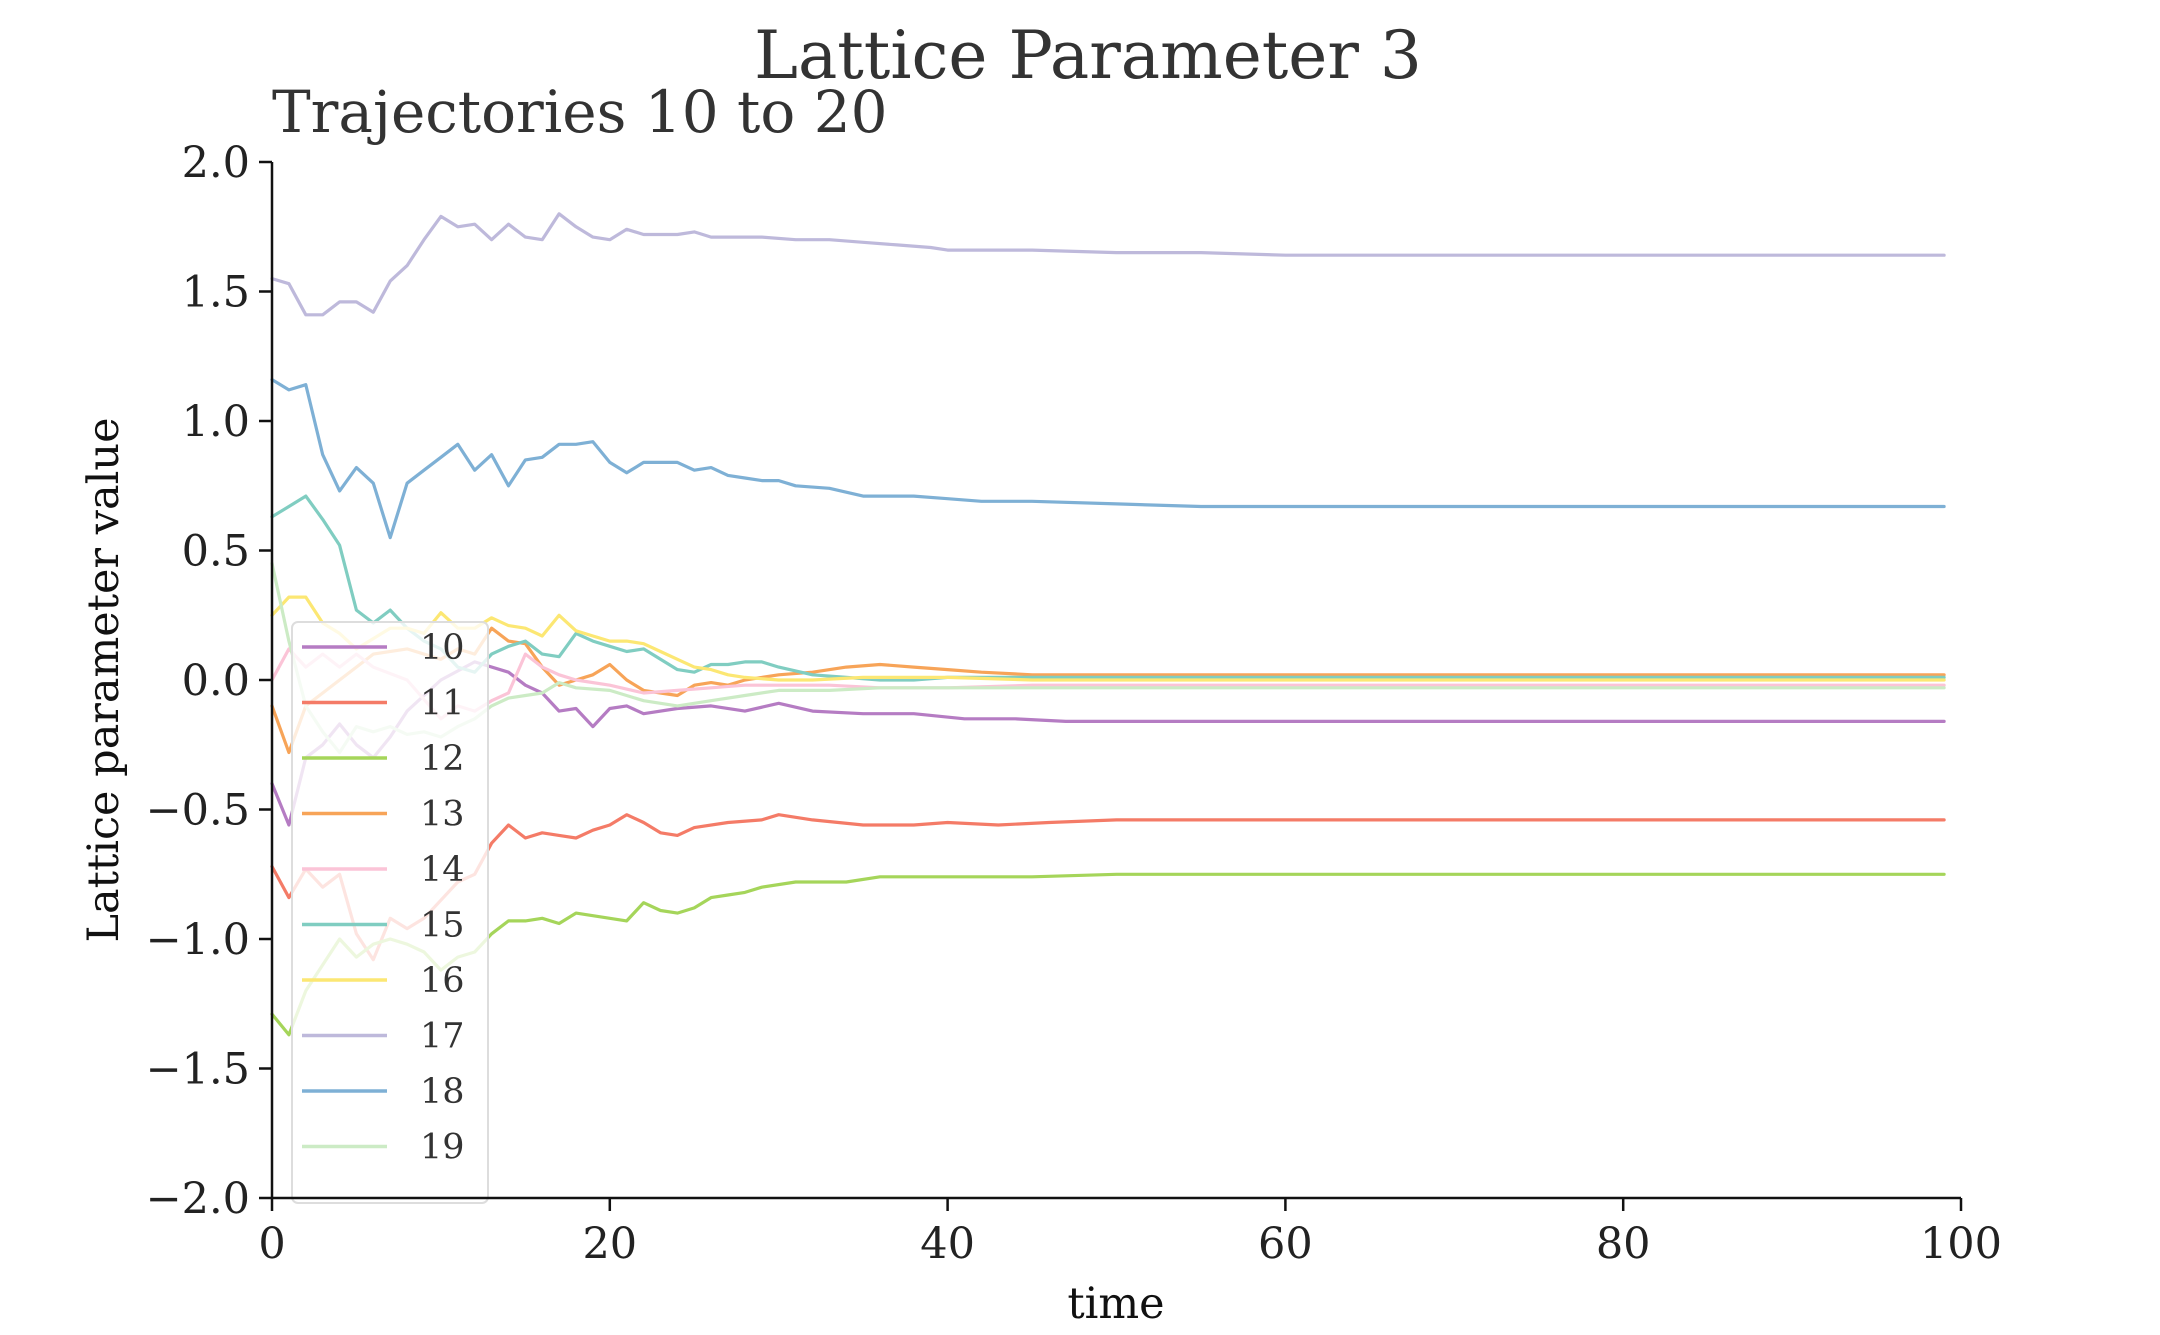 The image size is (2160, 1335). What do you see at coordinates (198, 1199) in the screenshot?
I see `y-tick-label: −2.0` at bounding box center [198, 1199].